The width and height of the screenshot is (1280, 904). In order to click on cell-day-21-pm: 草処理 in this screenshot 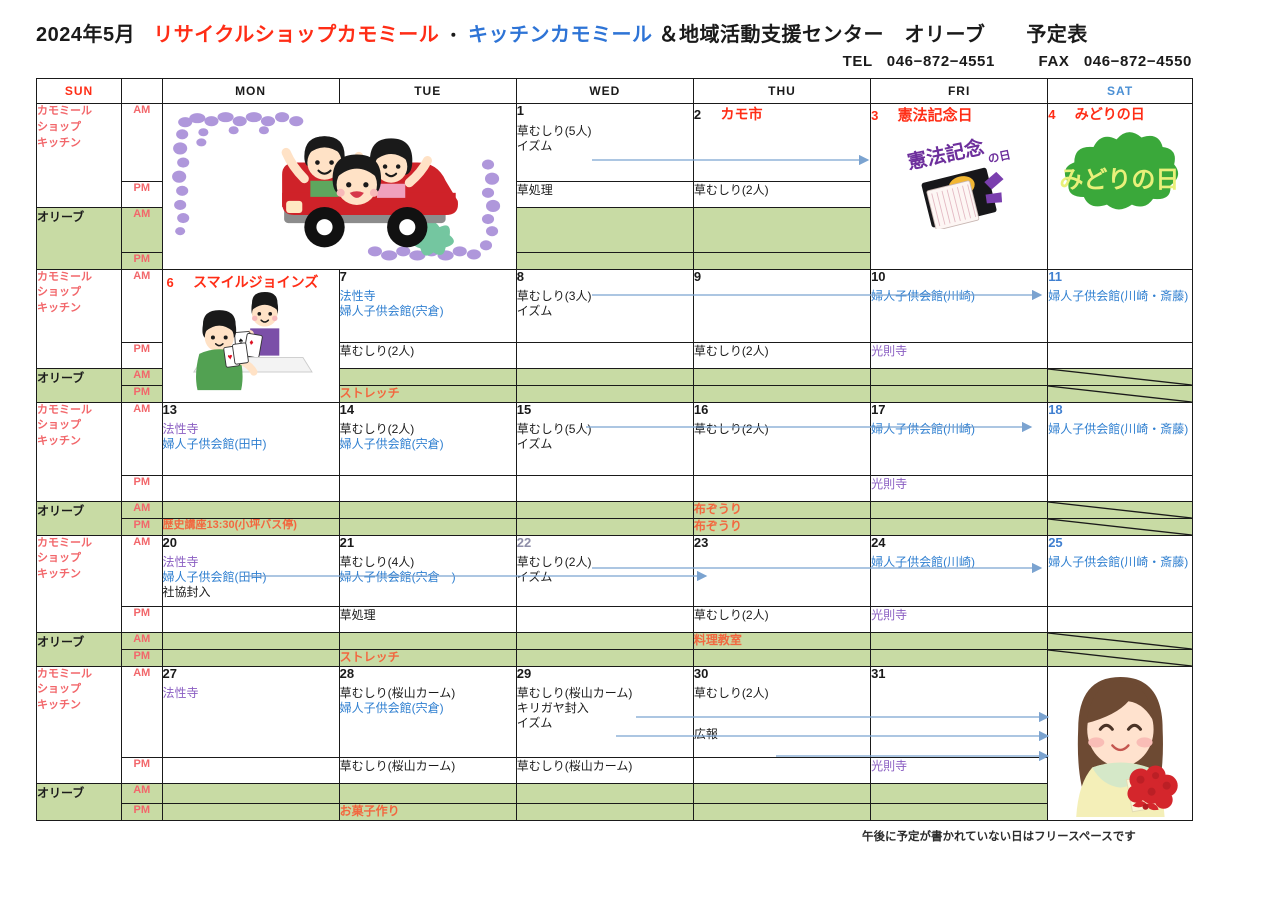, I will do `click(427, 619)`.